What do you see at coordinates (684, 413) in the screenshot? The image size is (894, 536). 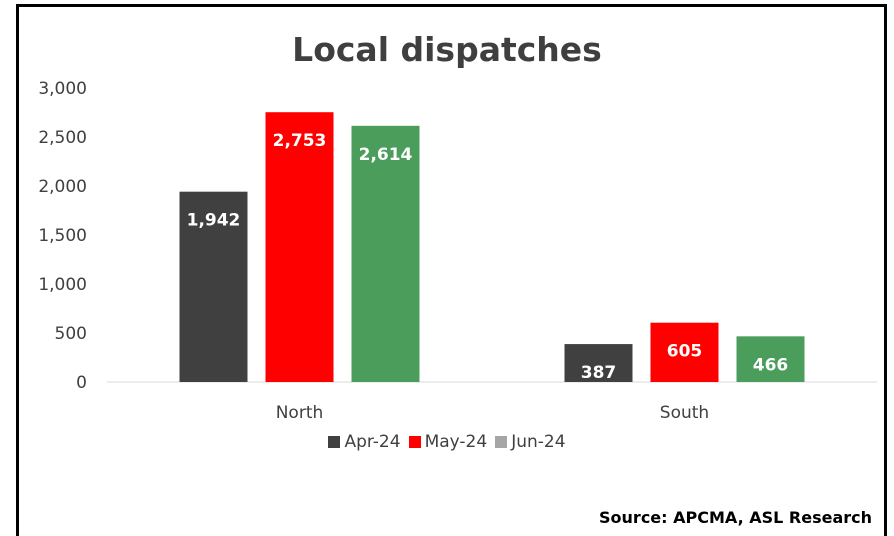 I see `x-category-label: South` at bounding box center [684, 413].